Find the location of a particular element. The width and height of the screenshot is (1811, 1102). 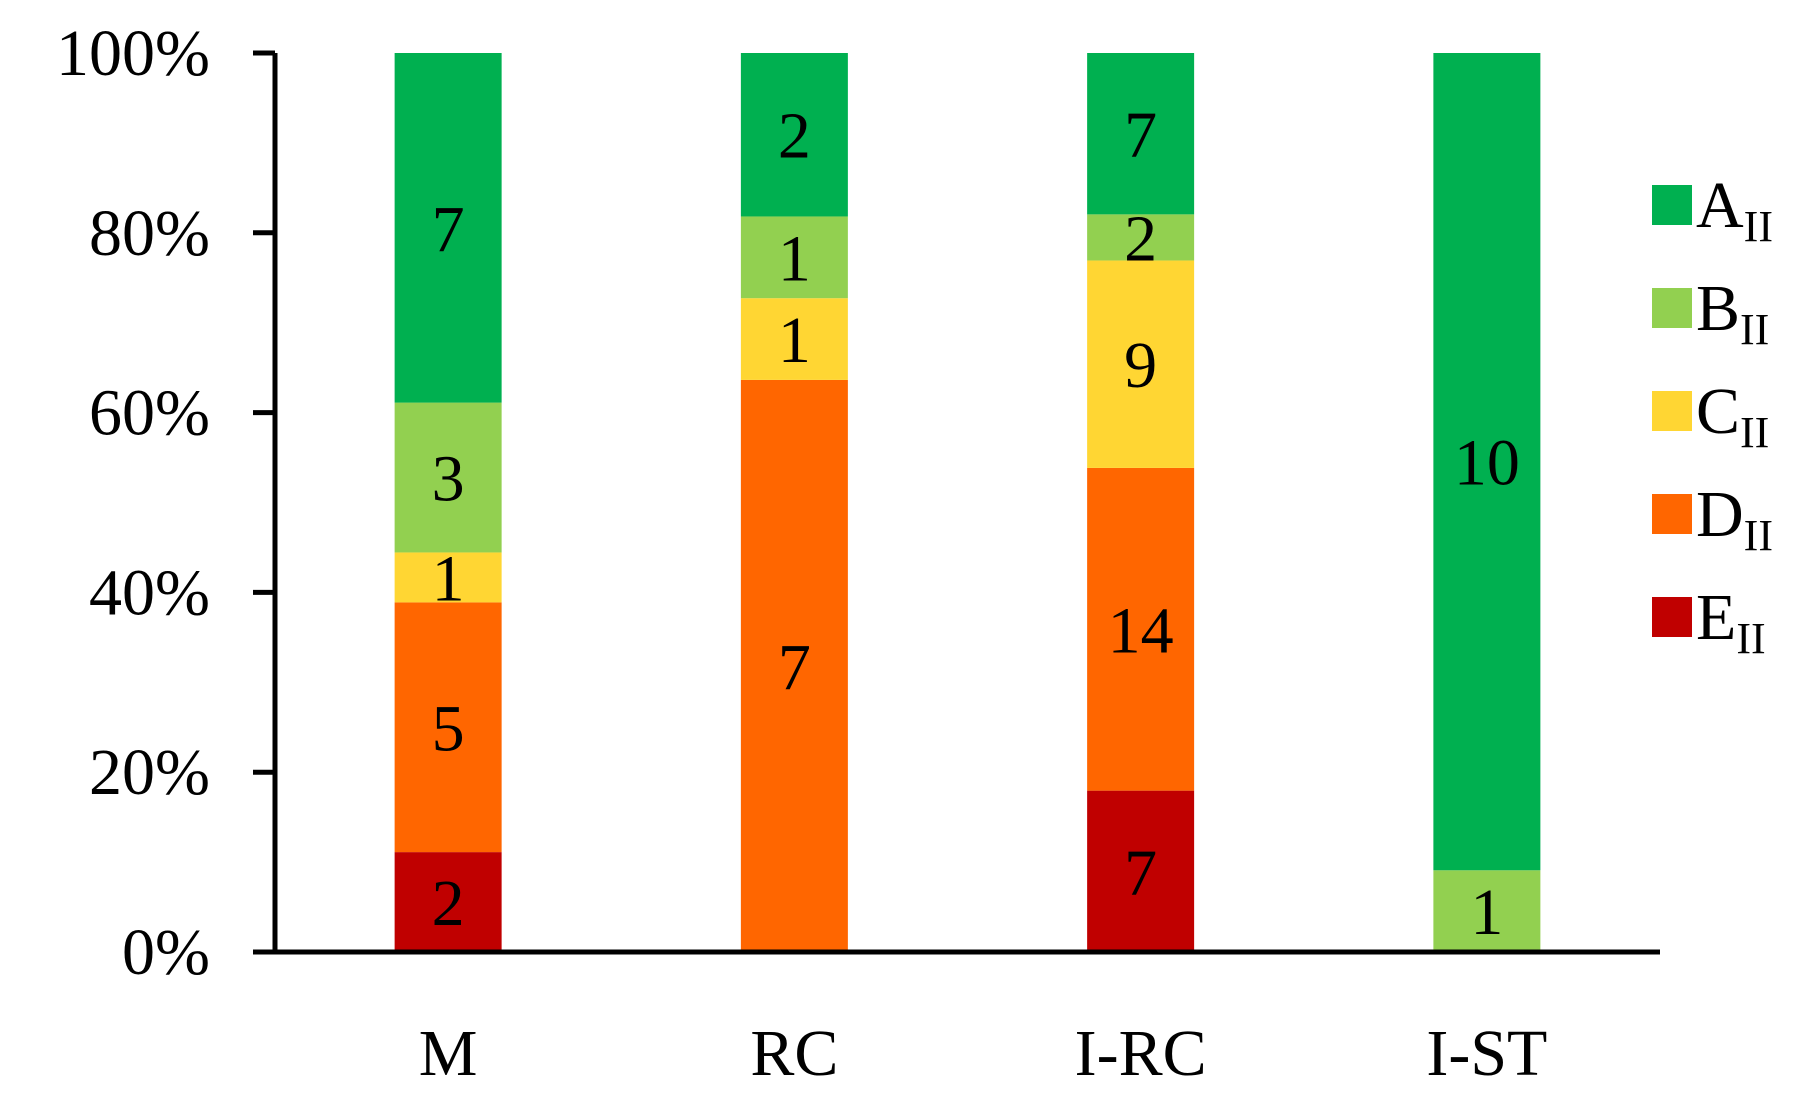

data-label-a-m: 7 is located at coordinates (448, 229).